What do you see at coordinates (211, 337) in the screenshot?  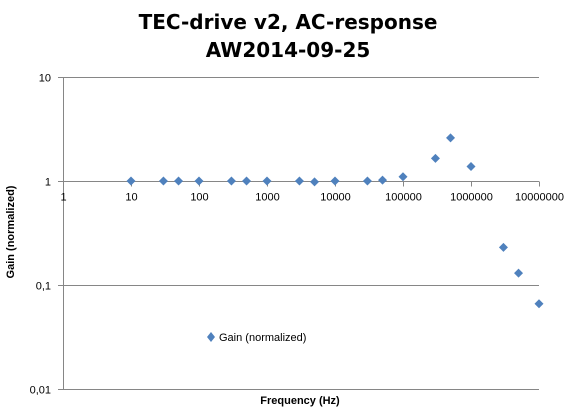 I see `legend-marker-icon` at bounding box center [211, 337].